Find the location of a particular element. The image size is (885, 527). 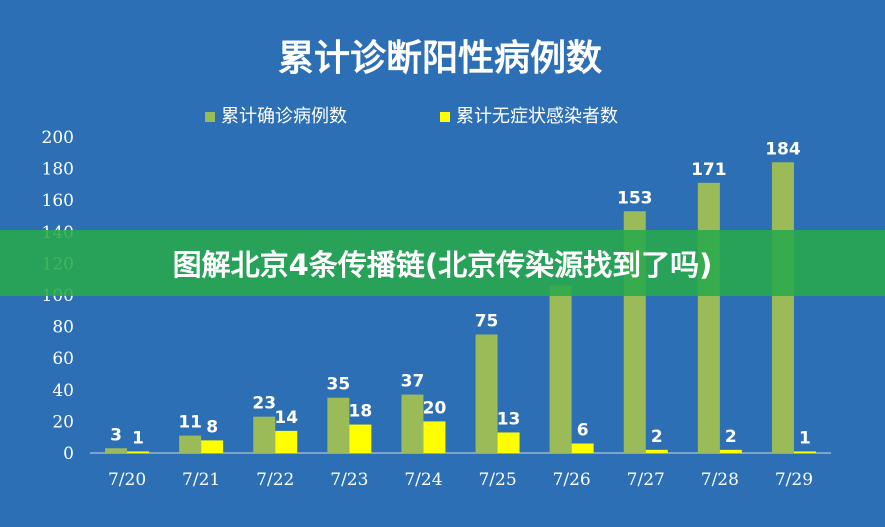

y-tick-label: 60 is located at coordinates (63, 359).